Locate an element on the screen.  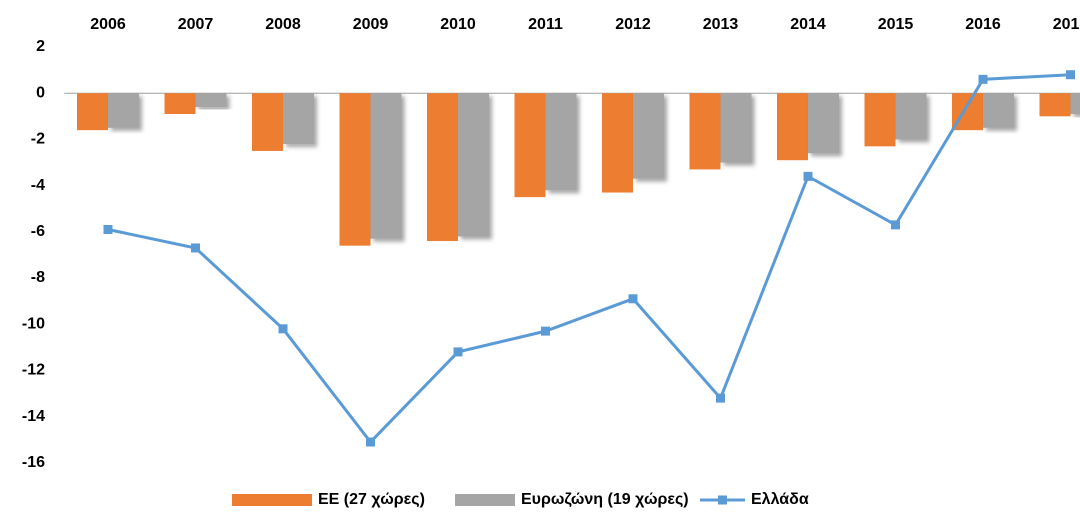
x-tick-label: 2007 is located at coordinates (196, 24).